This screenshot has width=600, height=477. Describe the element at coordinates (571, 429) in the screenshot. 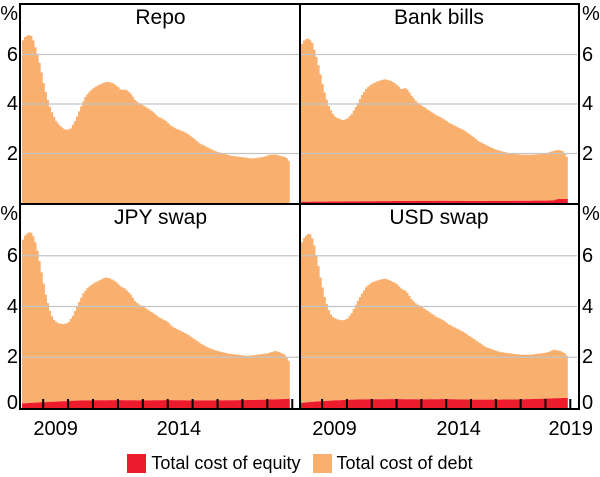

I see `x-axis-tick-label: 2019` at that location.